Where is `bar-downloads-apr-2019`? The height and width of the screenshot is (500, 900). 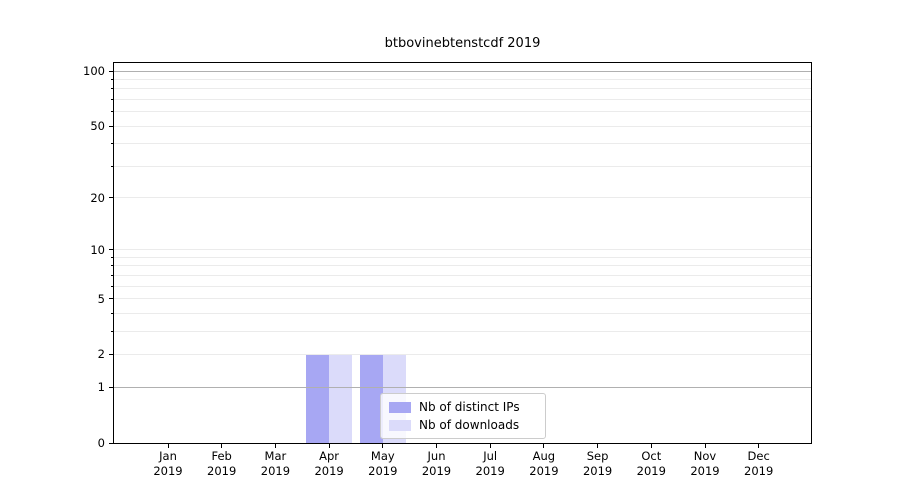
bar-downloads-apr-2019 is located at coordinates (341, 398).